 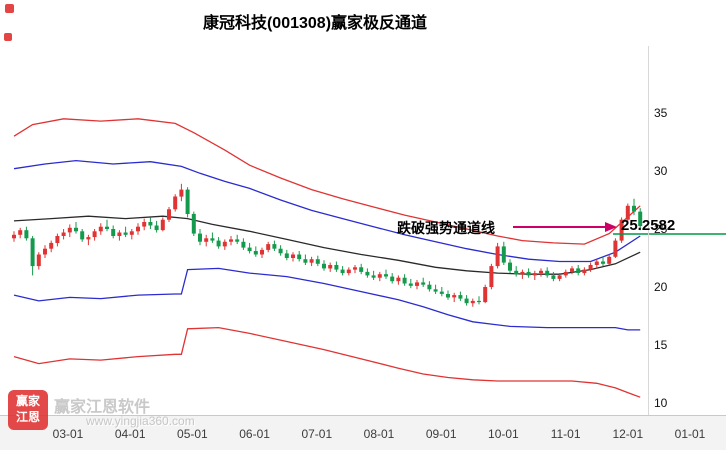 I want to click on channel-line-lower-outer-red, so click(x=327, y=362).